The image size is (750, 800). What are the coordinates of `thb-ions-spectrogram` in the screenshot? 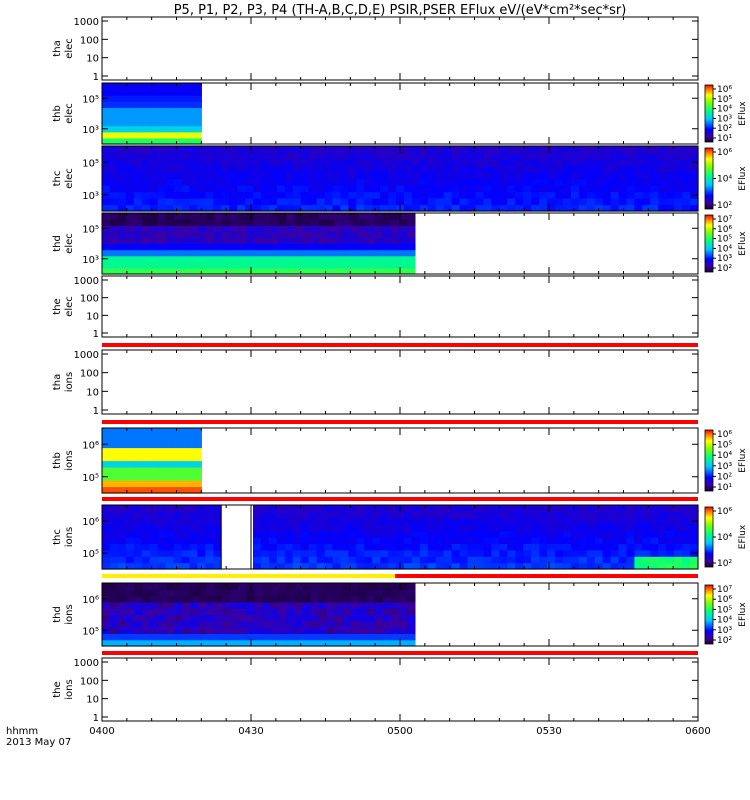 It's located at (152, 461).